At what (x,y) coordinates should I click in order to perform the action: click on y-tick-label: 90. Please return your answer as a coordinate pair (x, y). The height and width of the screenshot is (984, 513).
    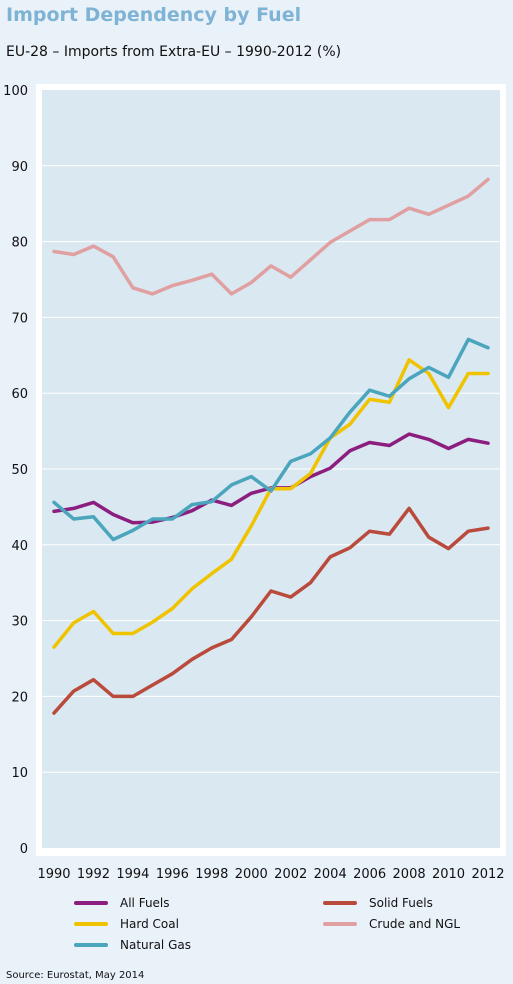
    Looking at the image, I should click on (19, 167).